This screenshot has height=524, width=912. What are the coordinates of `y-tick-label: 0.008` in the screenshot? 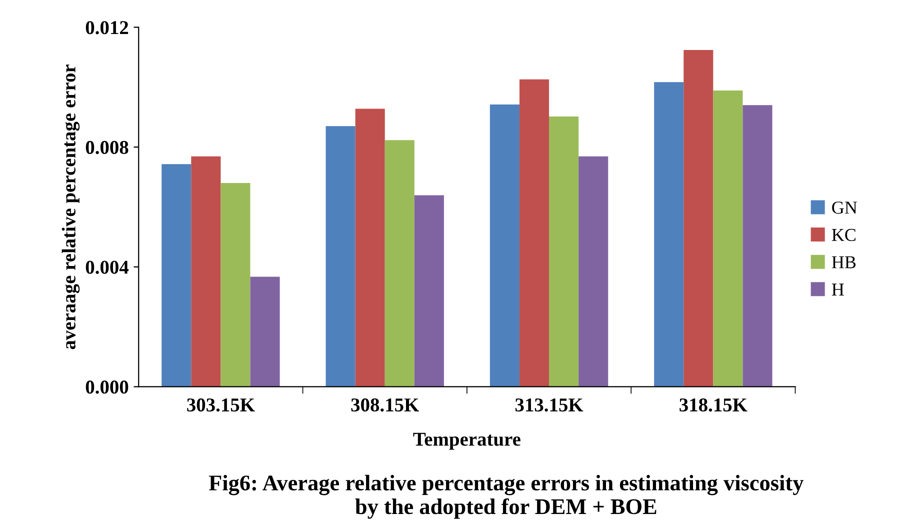 It's located at (107, 147).